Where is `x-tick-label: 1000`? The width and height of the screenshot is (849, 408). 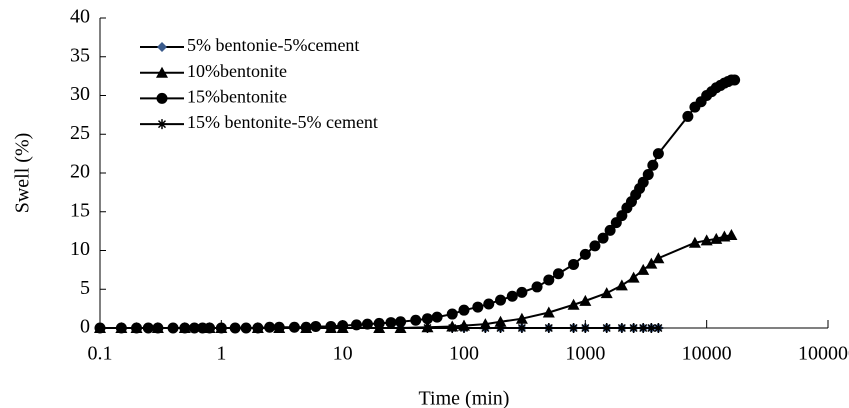 x-tick-label: 1000 is located at coordinates (585, 354).